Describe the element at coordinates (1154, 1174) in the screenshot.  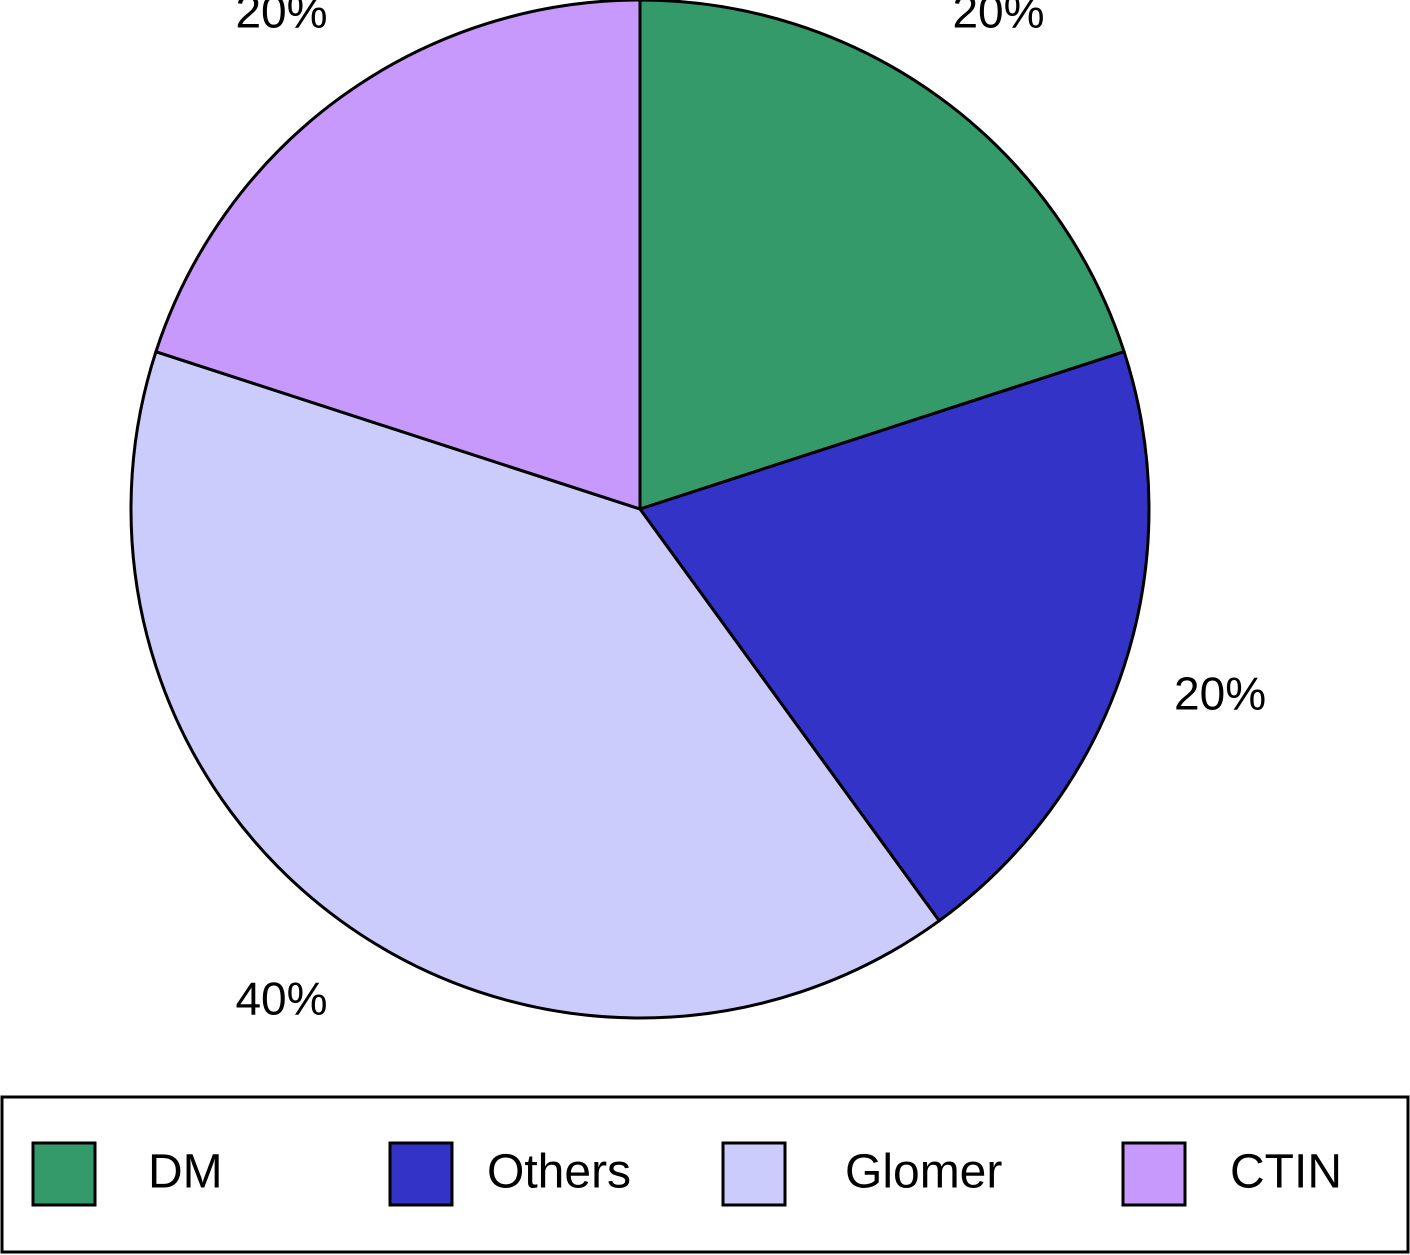
I see `legend-swatch-ctin` at that location.